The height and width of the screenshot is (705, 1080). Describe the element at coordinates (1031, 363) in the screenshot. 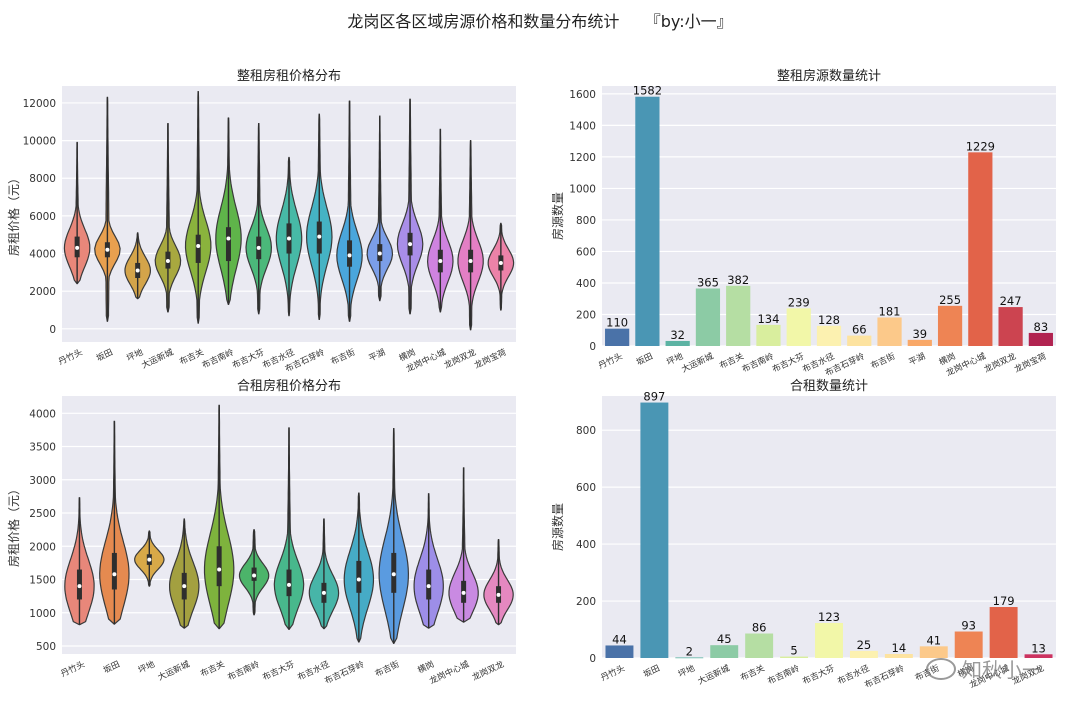

I see `x-tick-label: 龙岗宝荷` at that location.